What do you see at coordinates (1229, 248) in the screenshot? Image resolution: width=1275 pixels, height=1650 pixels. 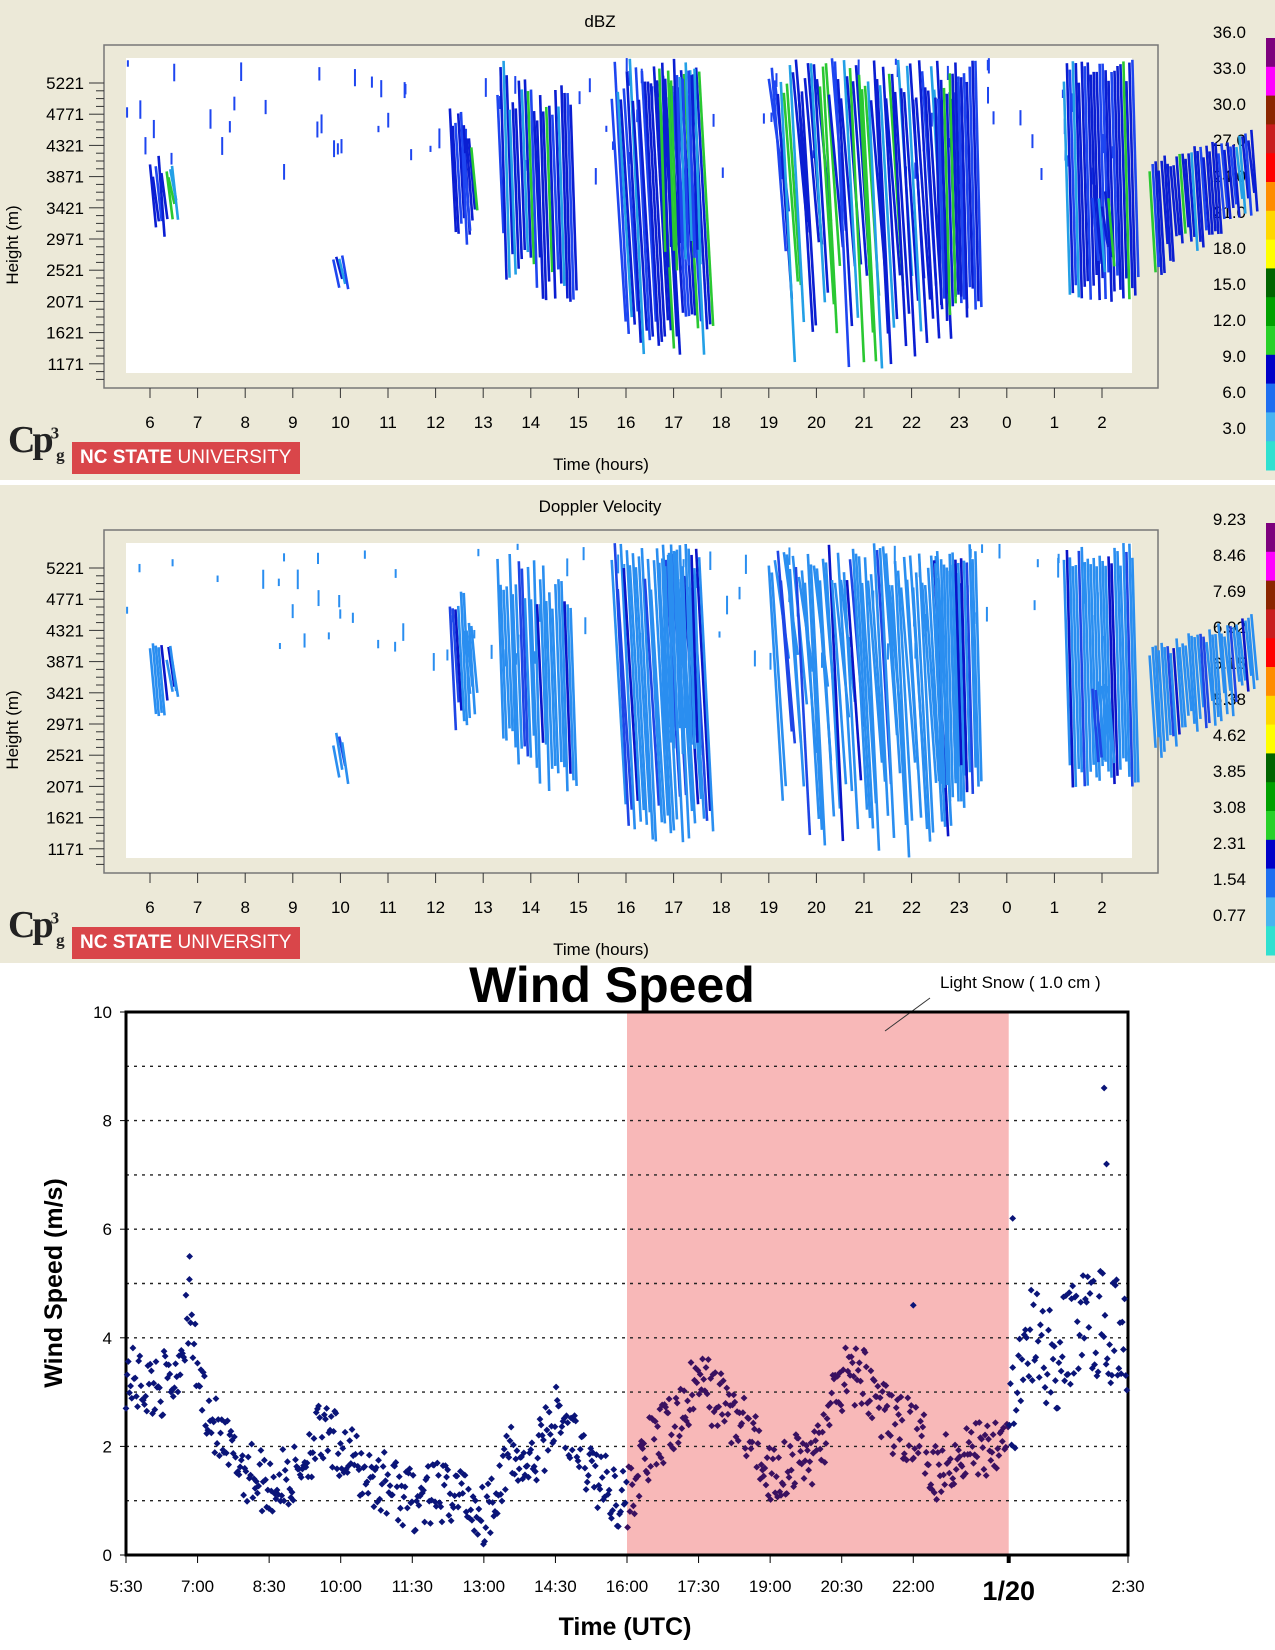 I see `colorbar-label: 18.0` at bounding box center [1229, 248].